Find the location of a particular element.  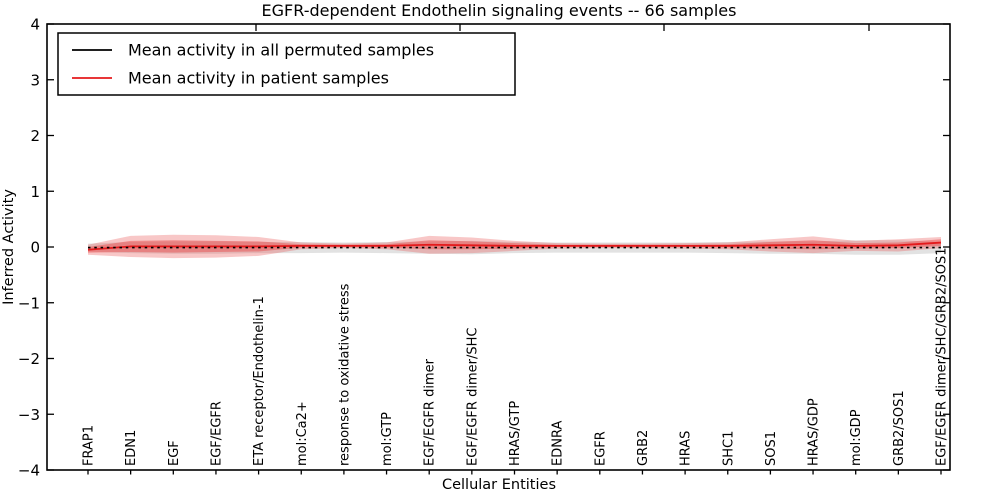

y-tick-label: 2 is located at coordinates (35, 136).